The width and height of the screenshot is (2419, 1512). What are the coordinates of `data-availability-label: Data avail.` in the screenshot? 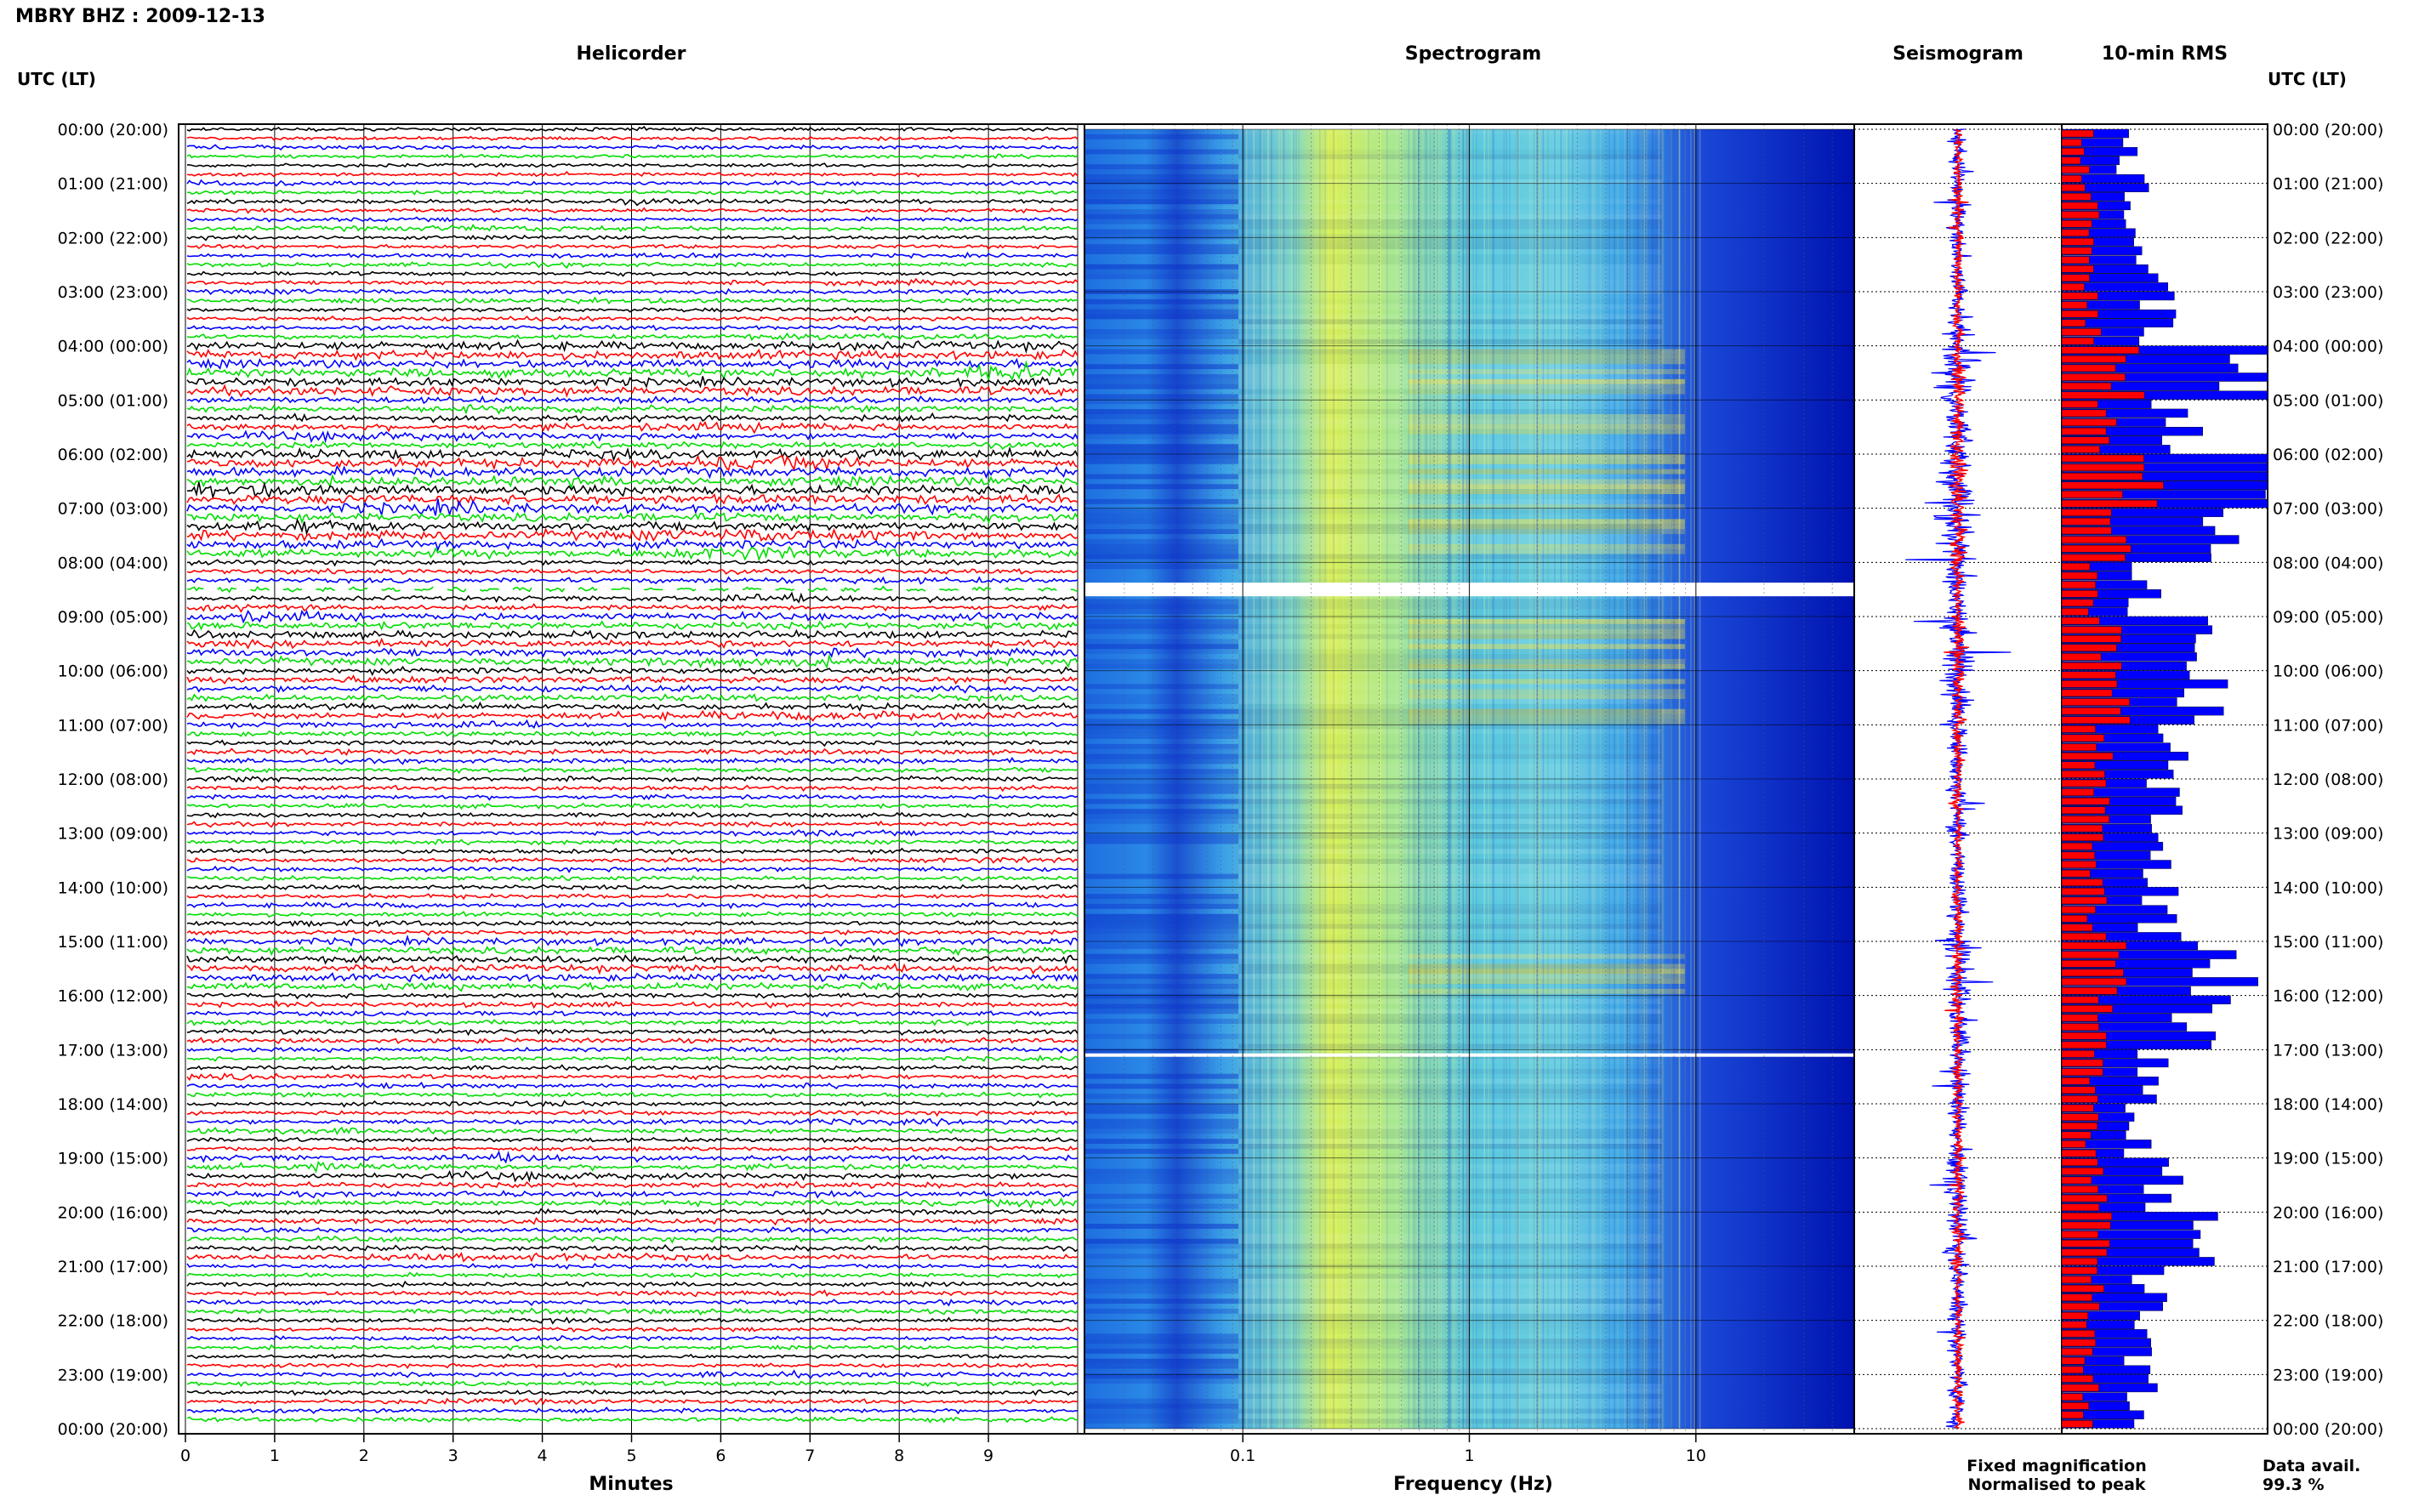 It's located at (2311, 1466).